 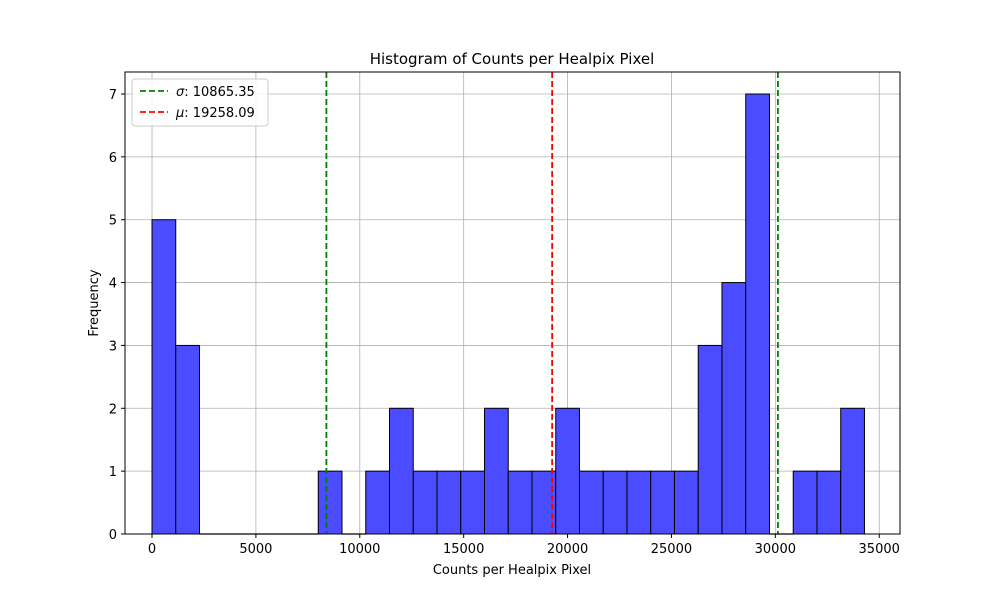 What do you see at coordinates (775, 549) in the screenshot?
I see `x-tick-label: 30000` at bounding box center [775, 549].